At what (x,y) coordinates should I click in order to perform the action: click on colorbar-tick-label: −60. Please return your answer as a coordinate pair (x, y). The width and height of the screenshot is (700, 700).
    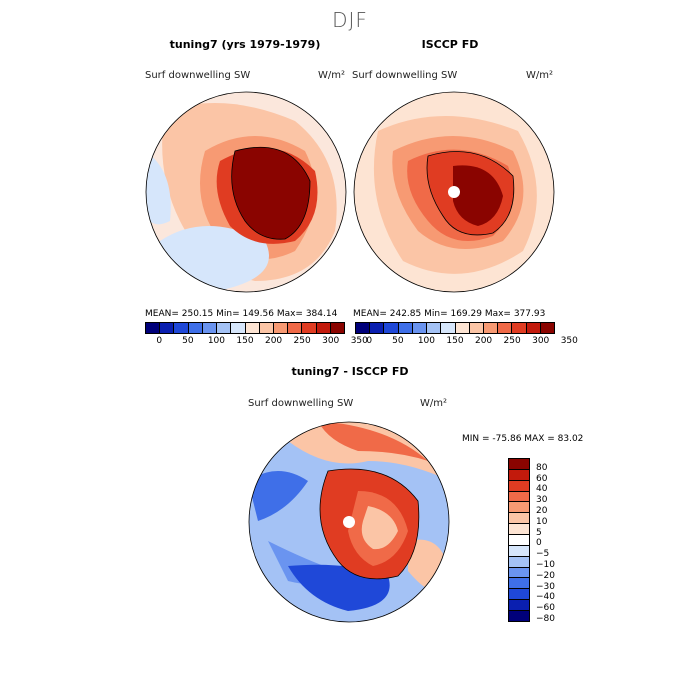
    Looking at the image, I should click on (545, 608).